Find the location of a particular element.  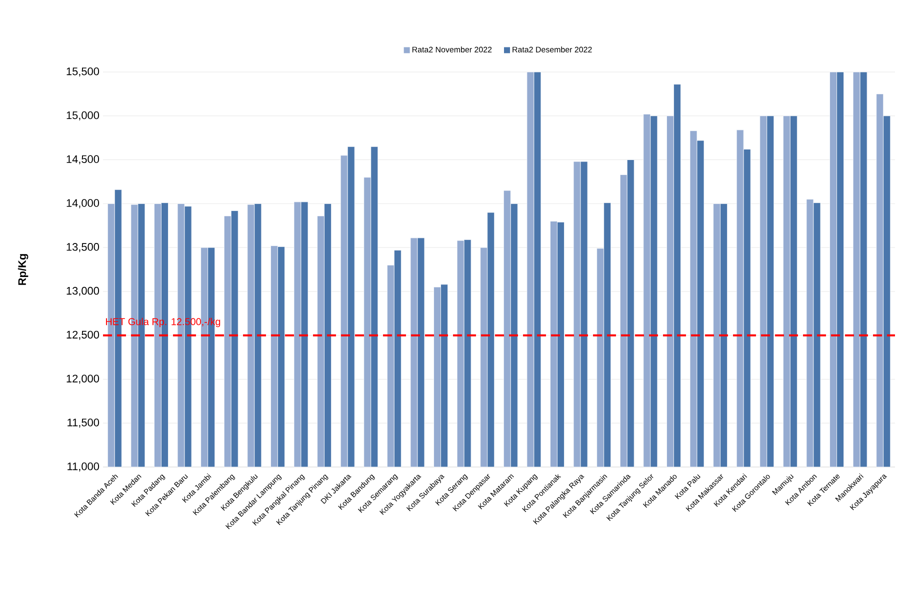

y-tick-label: 14,500 is located at coordinates (83, 159).